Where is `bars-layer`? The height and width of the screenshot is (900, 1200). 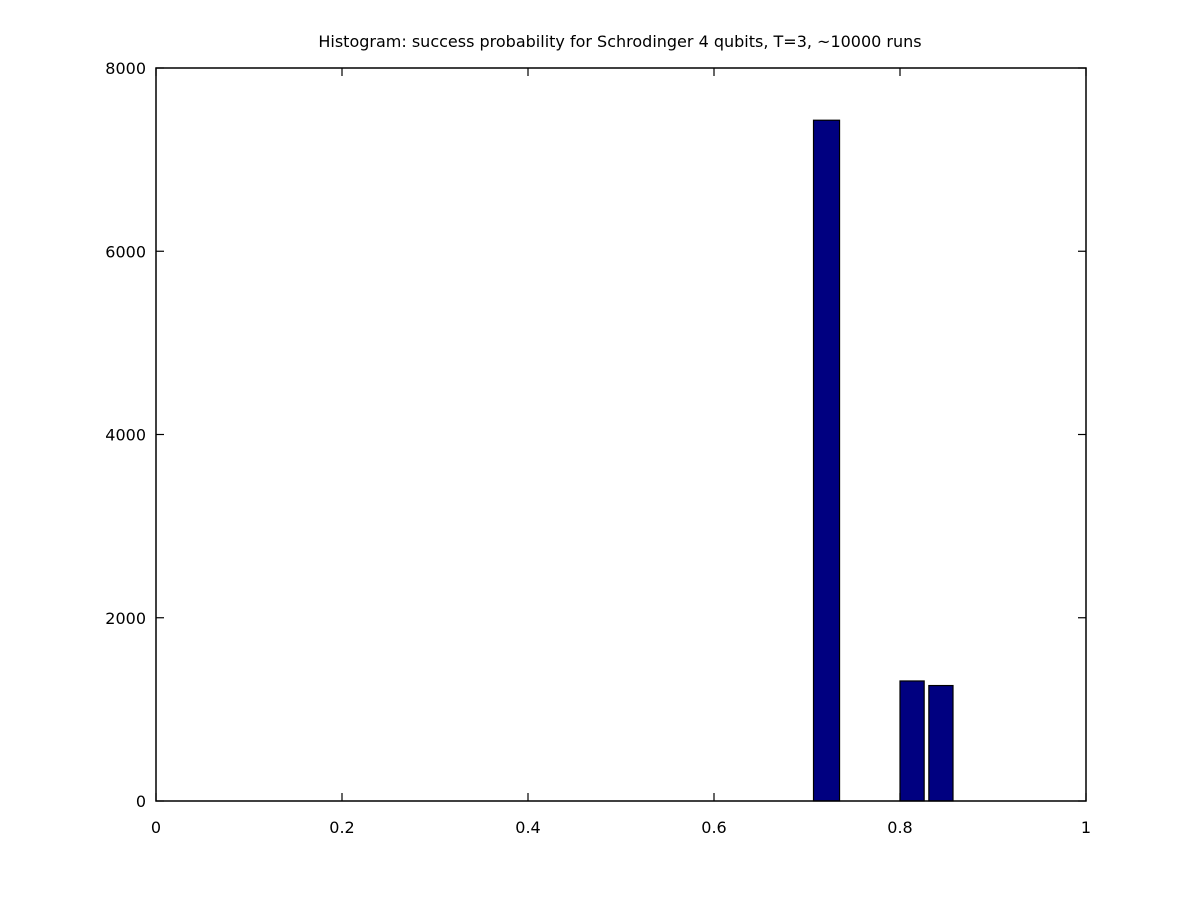
bars-layer is located at coordinates (883, 460).